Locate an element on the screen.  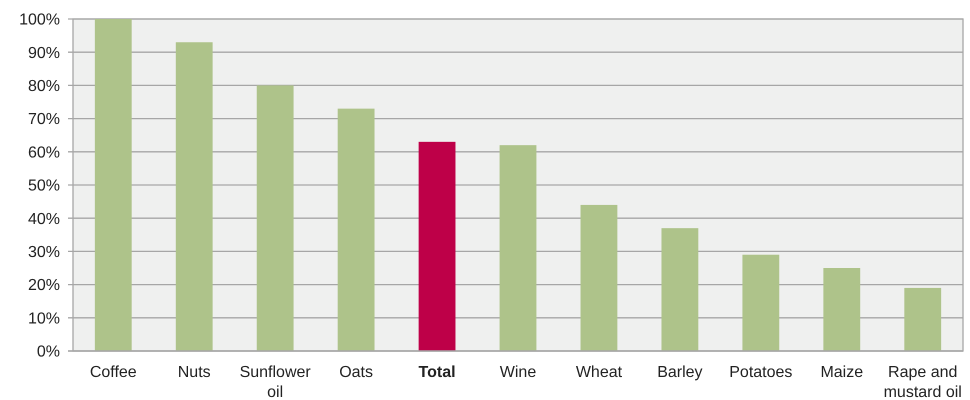
y-tick-label: 70% is located at coordinates (44, 119).